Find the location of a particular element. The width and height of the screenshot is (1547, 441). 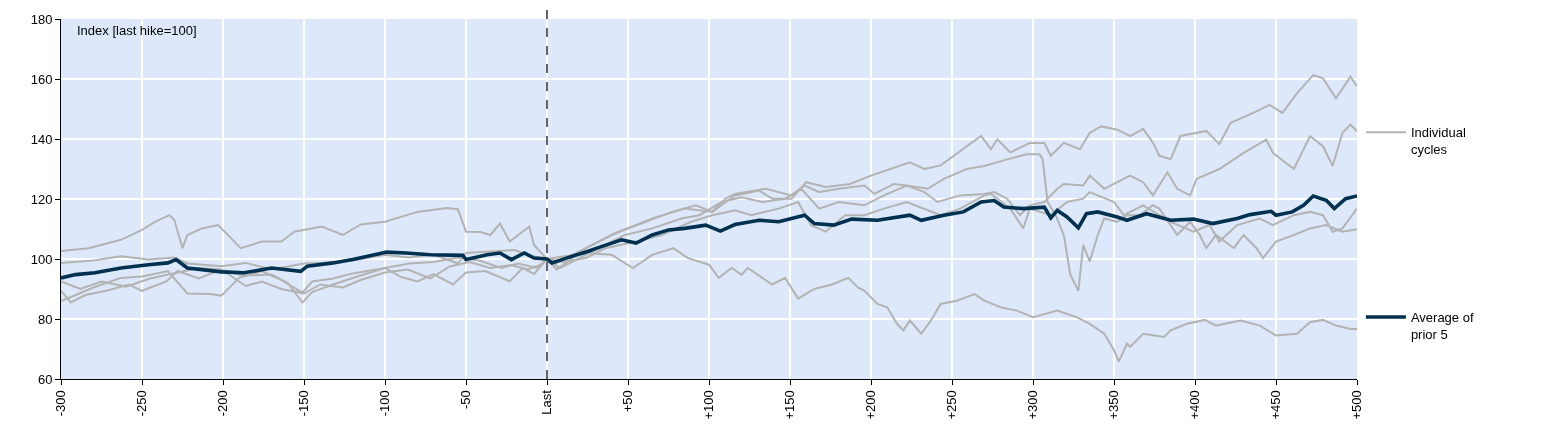

x-tick-label: -250 is located at coordinates (142, 403).